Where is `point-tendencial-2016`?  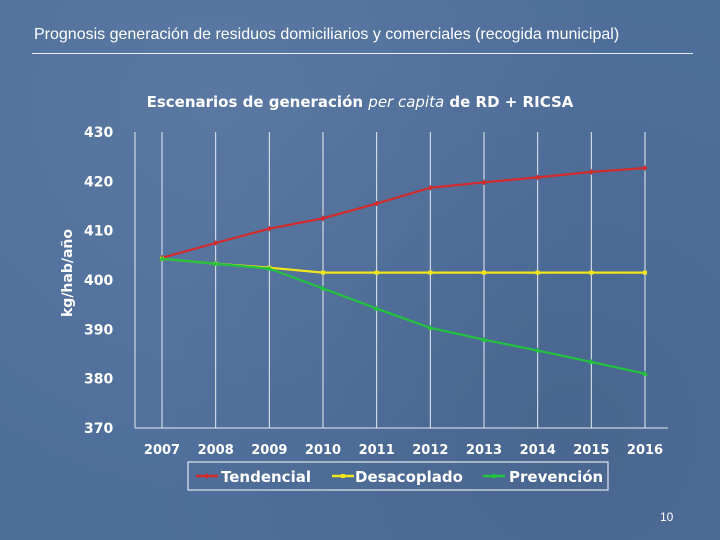 point-tendencial-2016 is located at coordinates (645, 168).